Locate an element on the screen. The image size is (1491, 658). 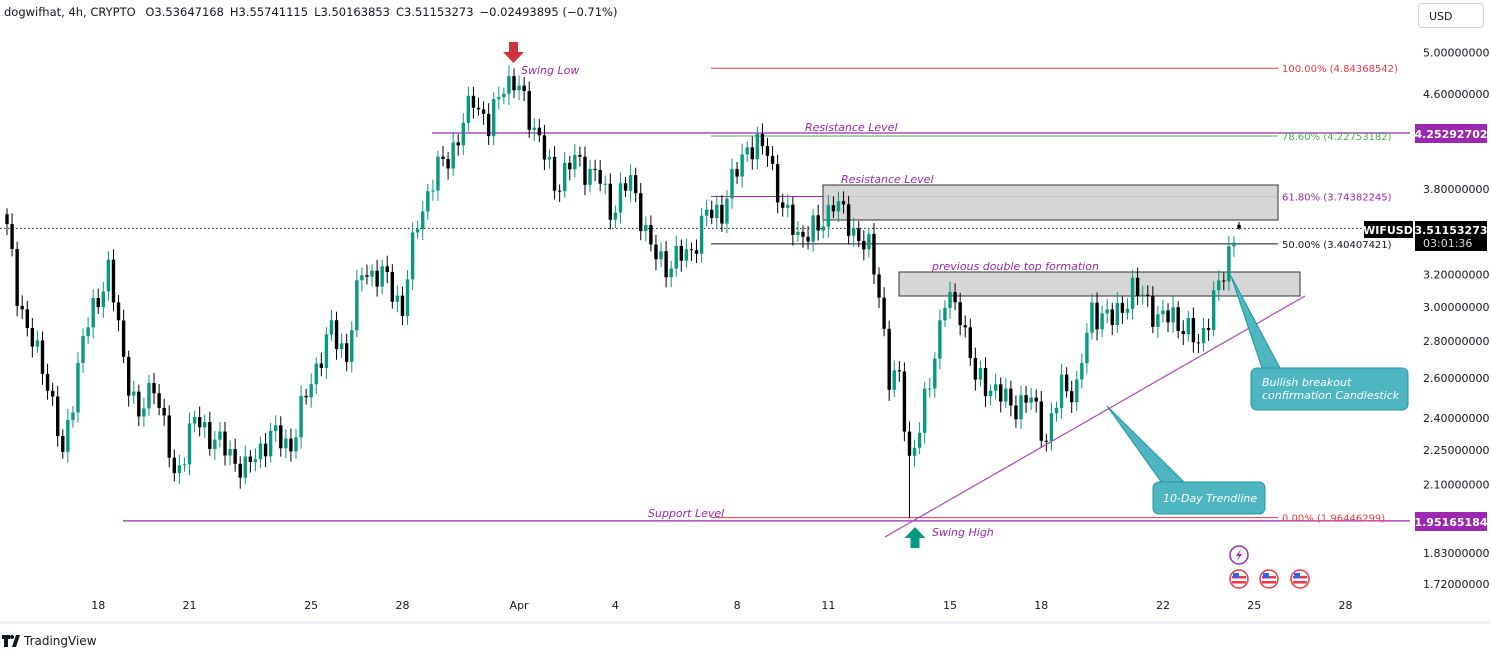
resistance-zone is located at coordinates (1050, 202).